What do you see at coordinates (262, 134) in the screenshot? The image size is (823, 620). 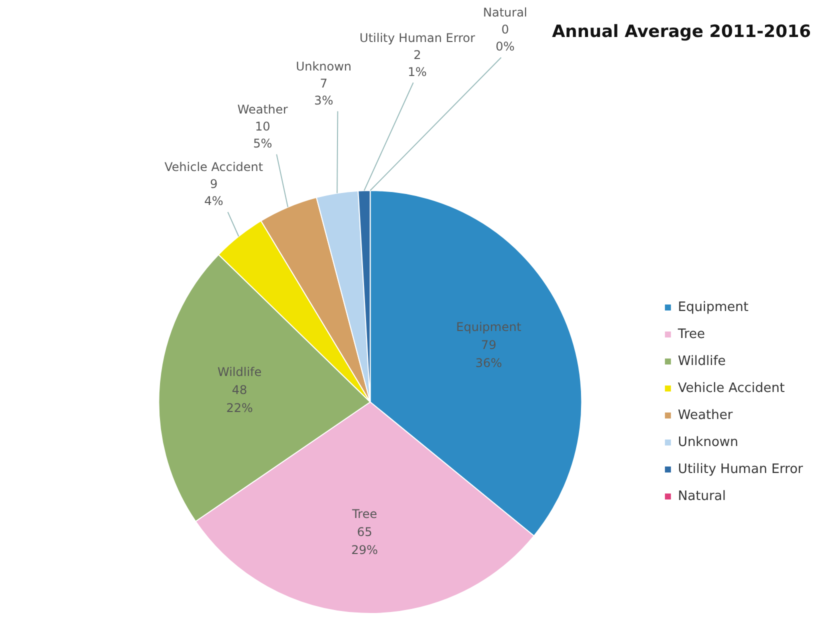 I see `data-label: 10 5%` at bounding box center [262, 134].